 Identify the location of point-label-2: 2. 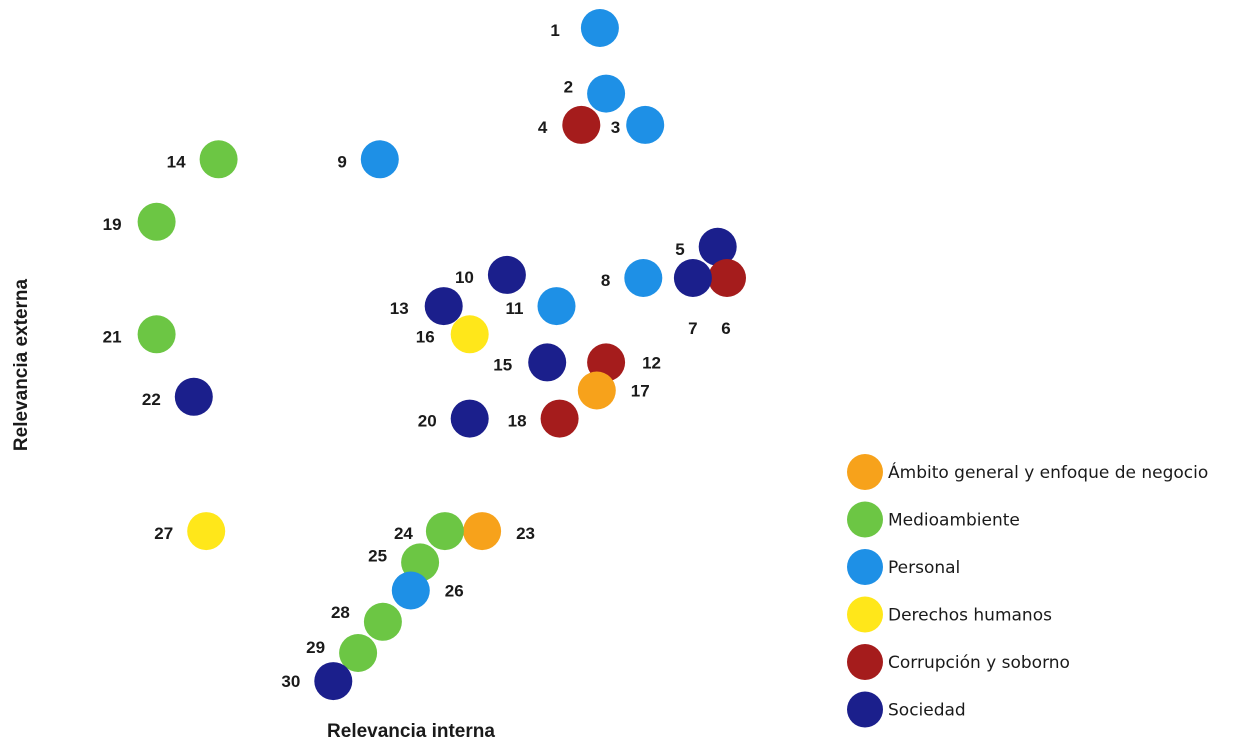
(568, 87).